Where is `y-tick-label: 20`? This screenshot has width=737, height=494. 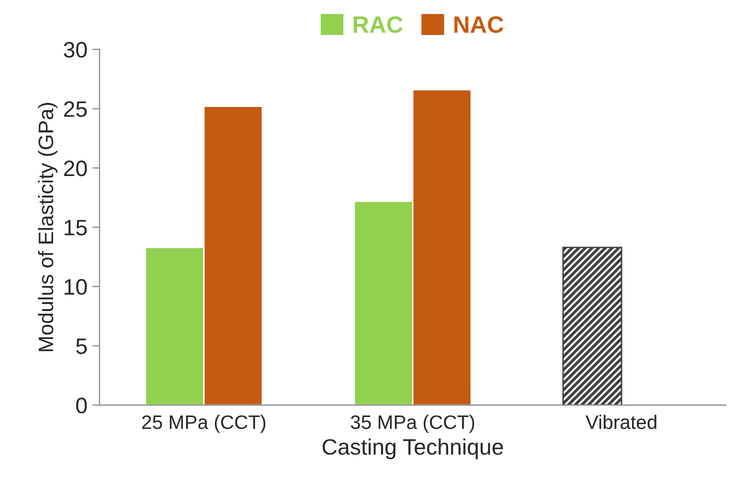
y-tick-label: 20 is located at coordinates (75, 168).